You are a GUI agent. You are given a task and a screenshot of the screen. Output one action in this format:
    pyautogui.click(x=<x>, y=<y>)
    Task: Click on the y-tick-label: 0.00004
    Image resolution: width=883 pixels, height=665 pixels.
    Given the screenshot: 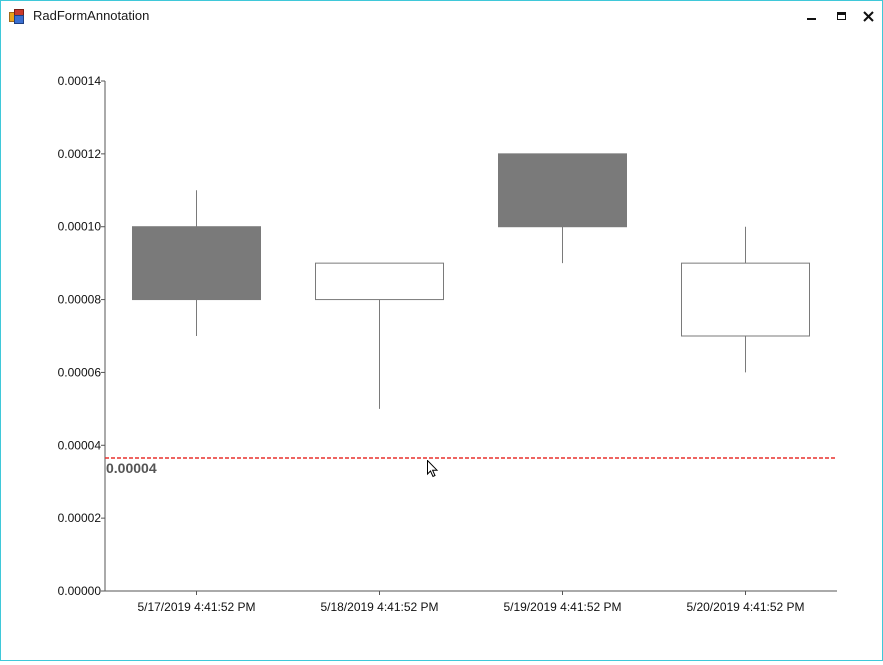 What is the action you would take?
    pyautogui.click(x=80, y=445)
    